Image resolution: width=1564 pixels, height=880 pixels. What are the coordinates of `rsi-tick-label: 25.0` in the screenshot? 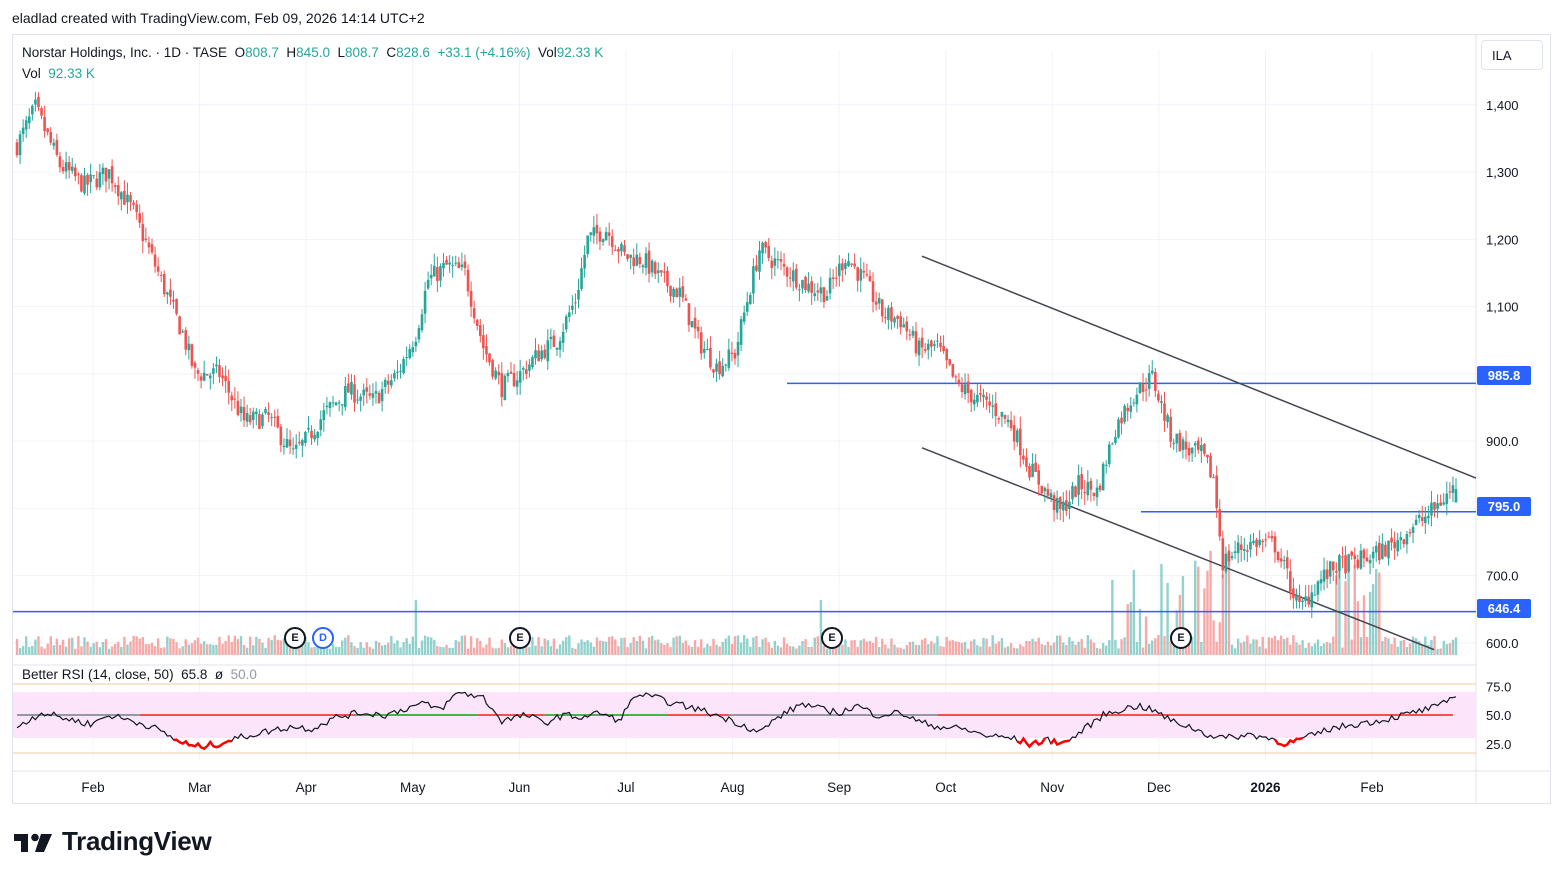 It's located at (1498, 744).